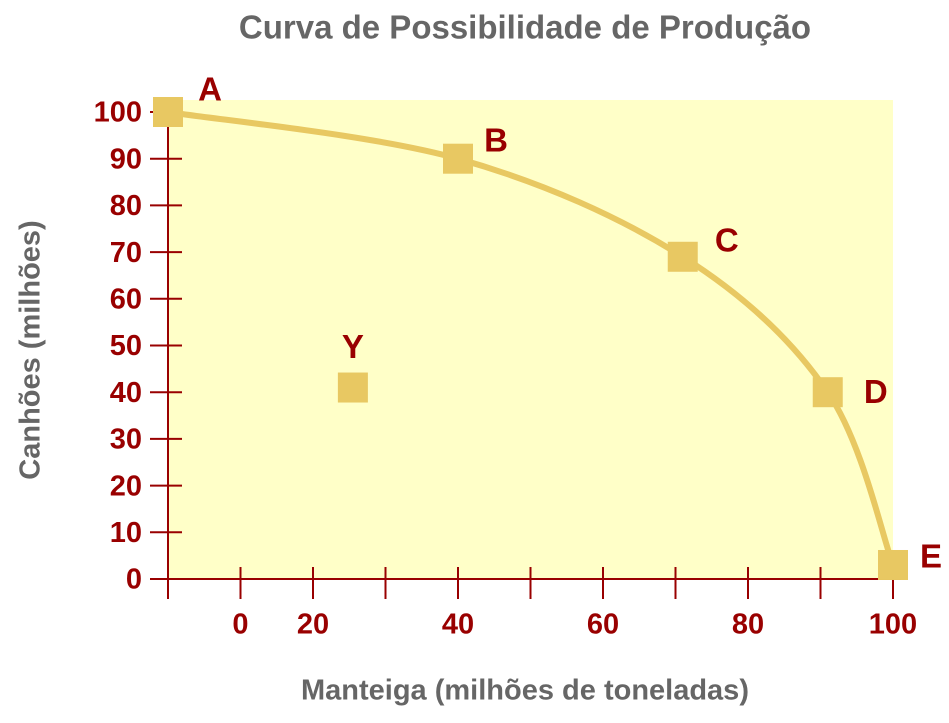  I want to click on y-tick-label: 90, so click(126, 159).